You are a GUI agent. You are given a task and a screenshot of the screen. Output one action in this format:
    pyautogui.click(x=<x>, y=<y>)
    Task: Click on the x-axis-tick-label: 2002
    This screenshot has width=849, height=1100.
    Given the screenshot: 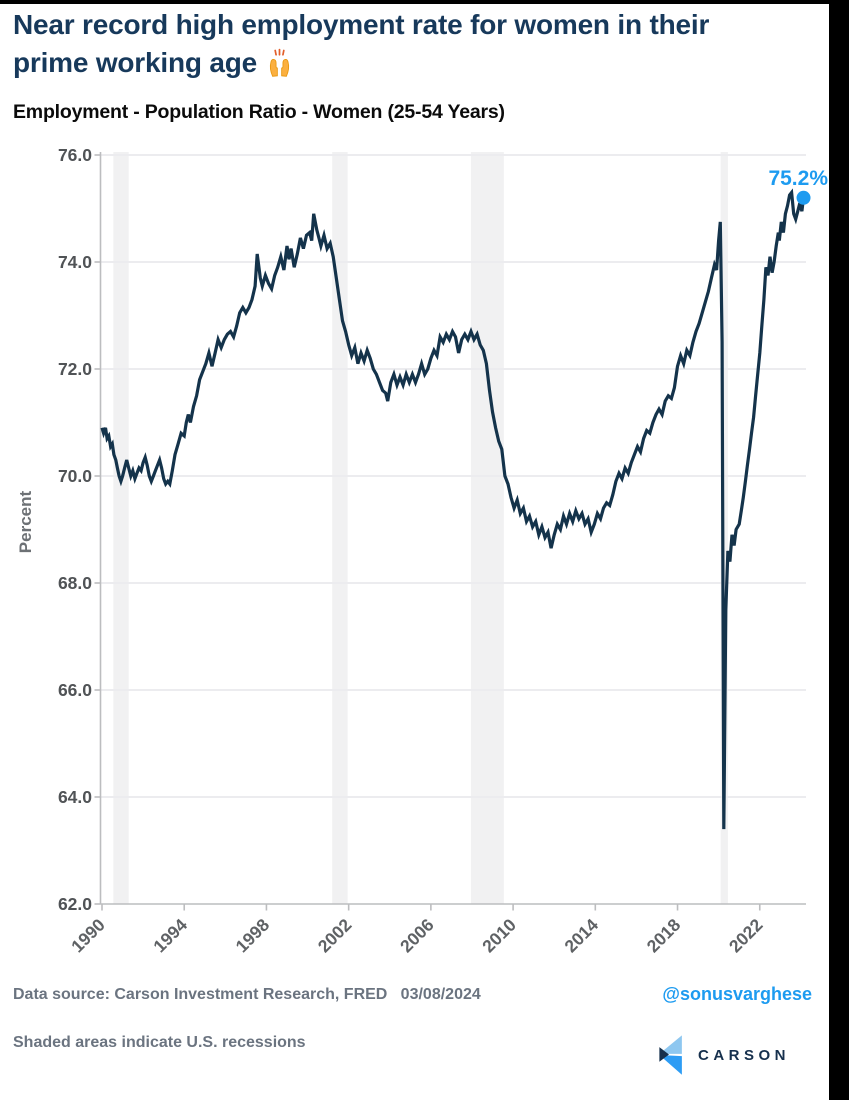 What is the action you would take?
    pyautogui.click(x=335, y=936)
    